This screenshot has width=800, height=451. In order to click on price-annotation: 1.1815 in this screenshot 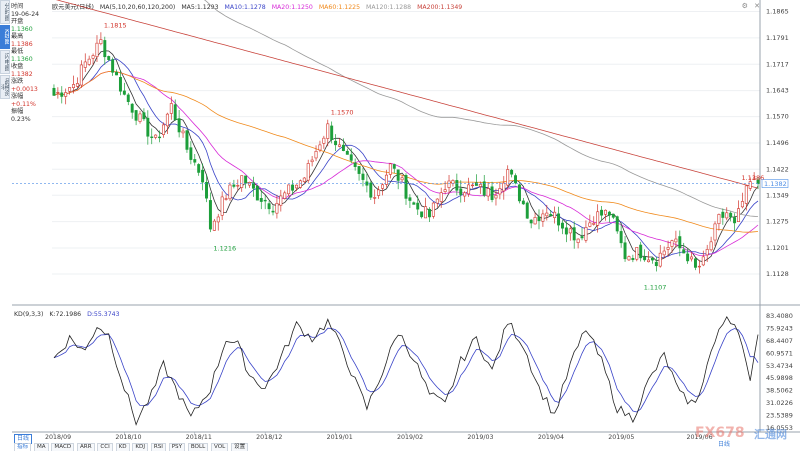, I will do `click(115, 25)`.